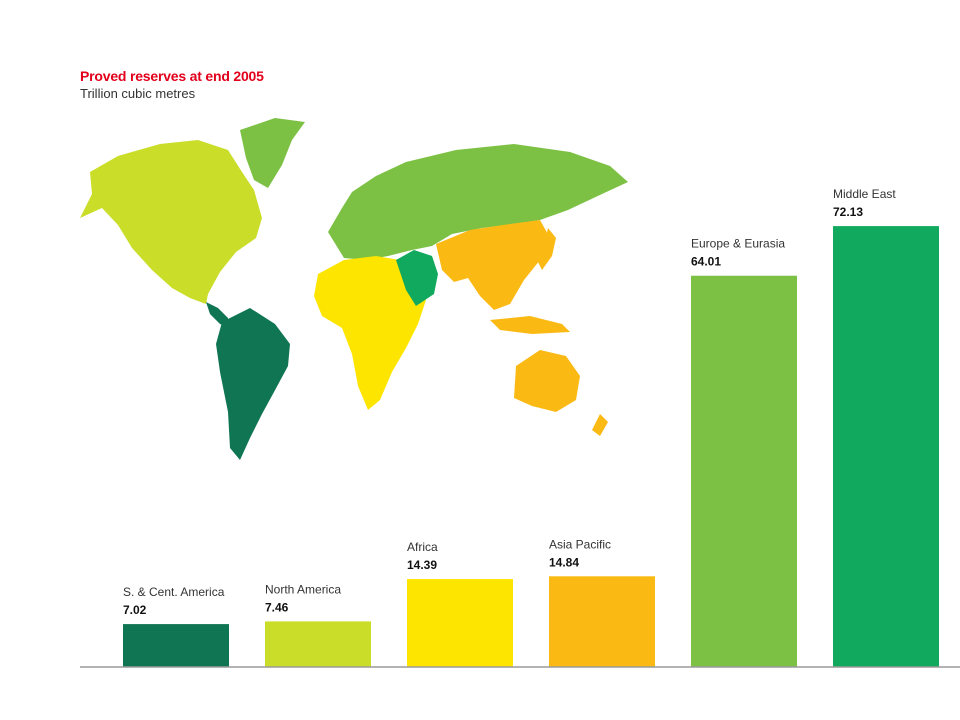 This screenshot has height=720, width=960. Describe the element at coordinates (303, 589) in the screenshot. I see `bar-category-label: North America` at that location.